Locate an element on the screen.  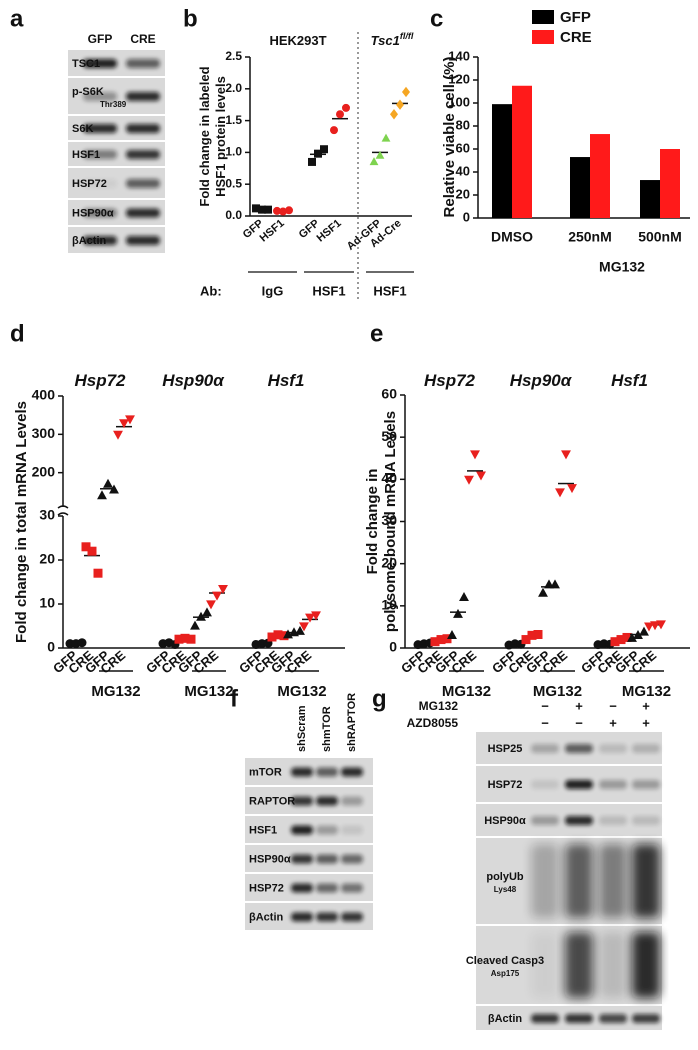
axis-break is located at coordinates (63, 510).